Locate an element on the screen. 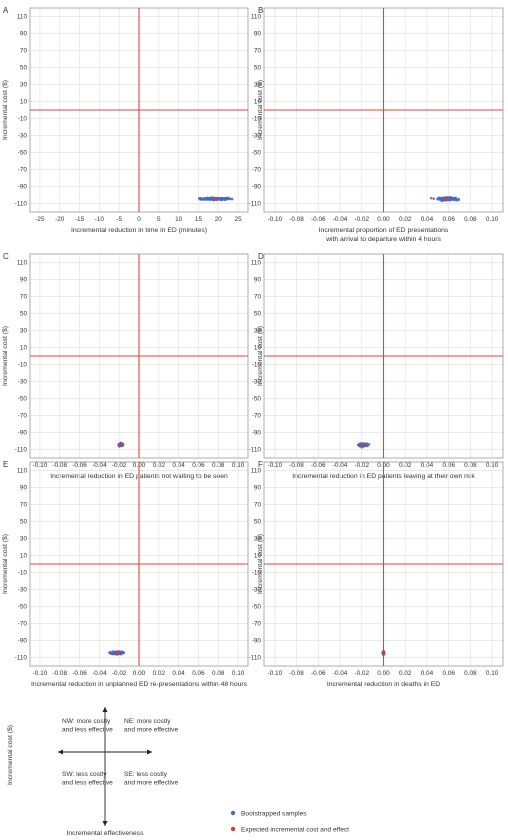 This screenshot has width=508, height=840. arrow-down-icon is located at coordinates (105, 823).